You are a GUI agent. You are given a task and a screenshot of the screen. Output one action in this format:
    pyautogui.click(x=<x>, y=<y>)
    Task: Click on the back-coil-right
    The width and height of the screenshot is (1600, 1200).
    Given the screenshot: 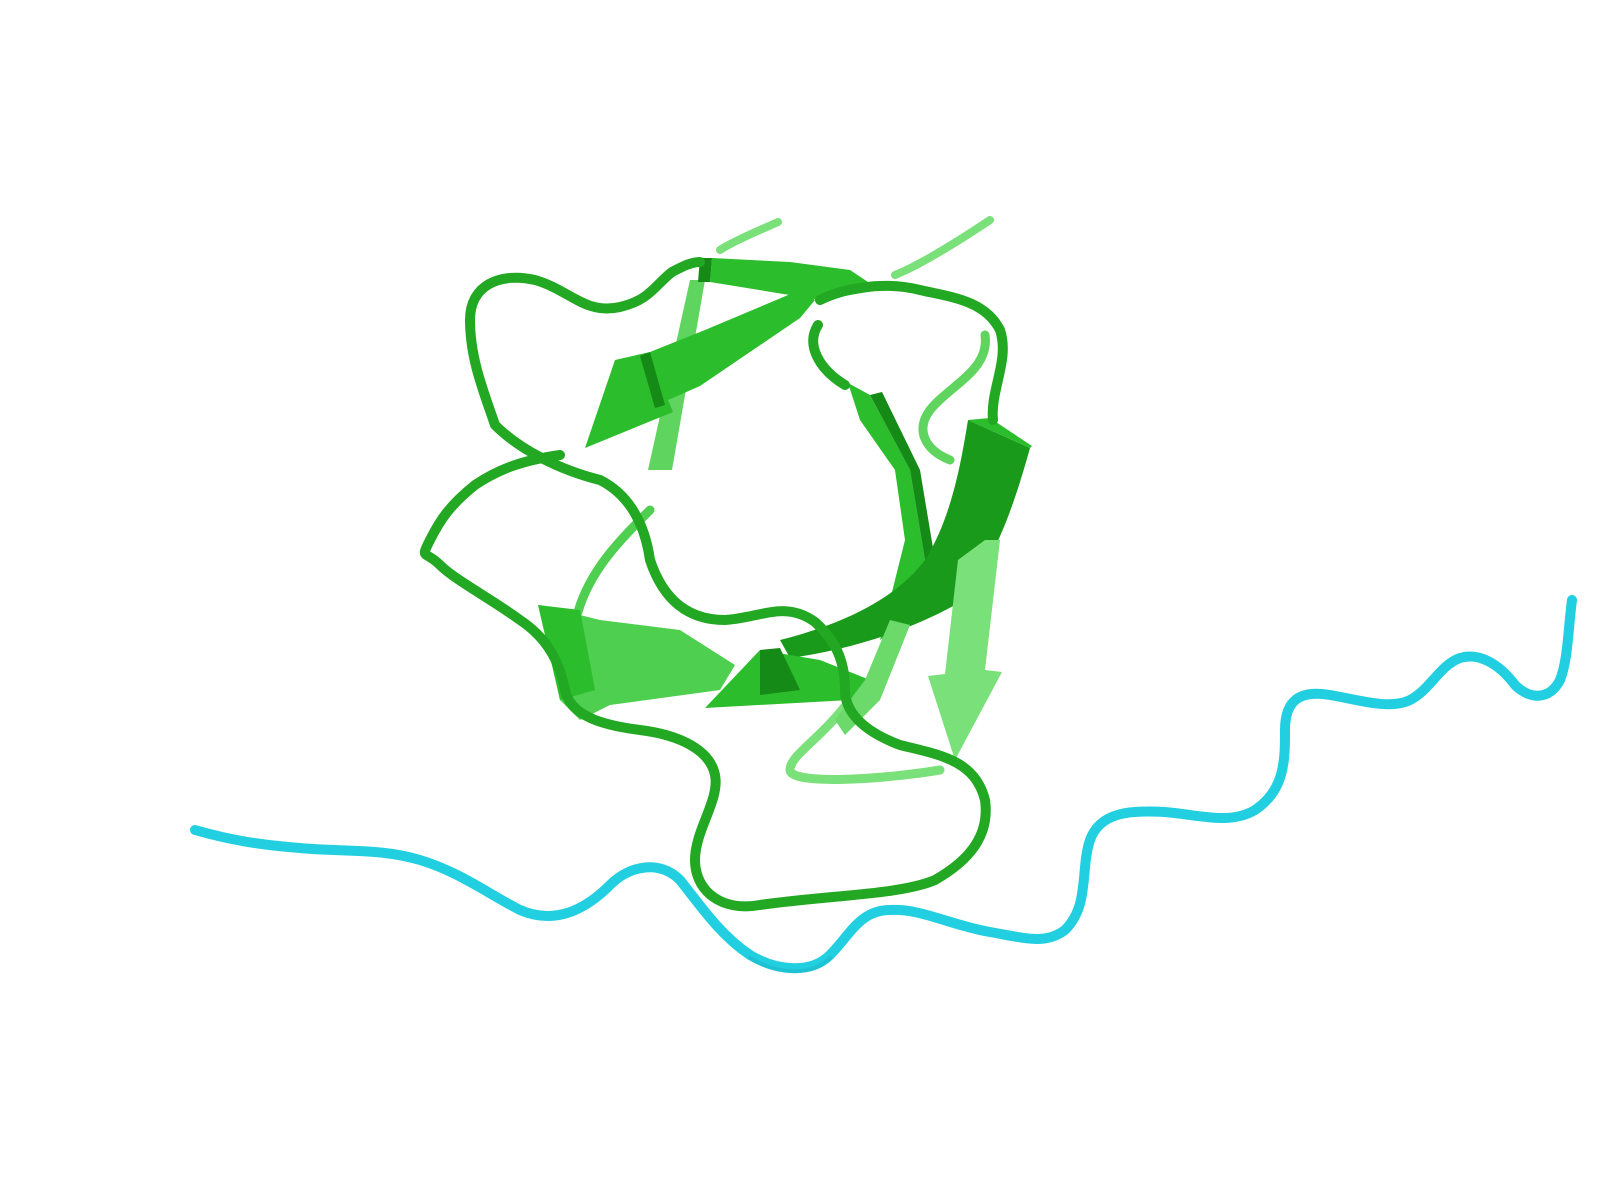 What is the action you would take?
    pyautogui.click(x=954, y=397)
    